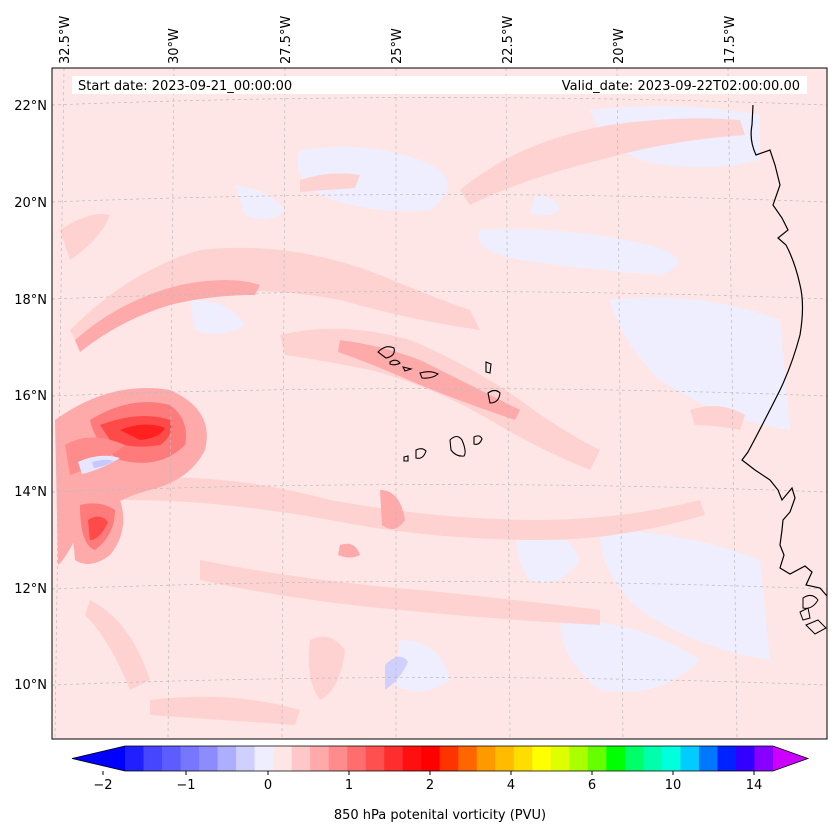 The width and height of the screenshot is (837, 836). What do you see at coordinates (131, 476) in the screenshot?
I see `strong-pv-vortex` at bounding box center [131, 476].